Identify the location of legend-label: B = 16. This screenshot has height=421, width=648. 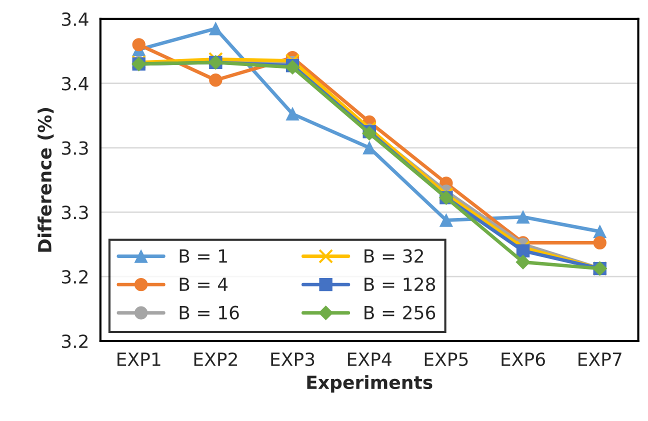
(209, 313).